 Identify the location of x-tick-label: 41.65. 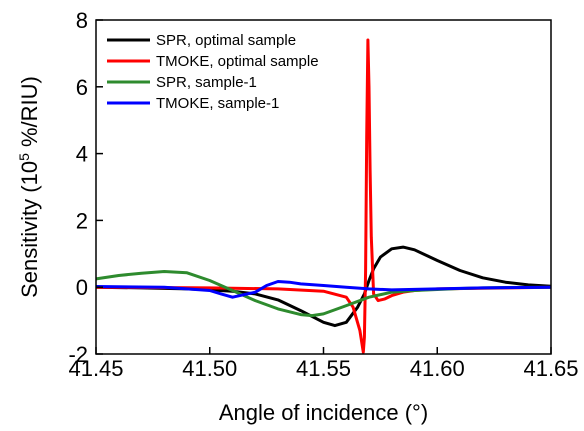
(550, 368).